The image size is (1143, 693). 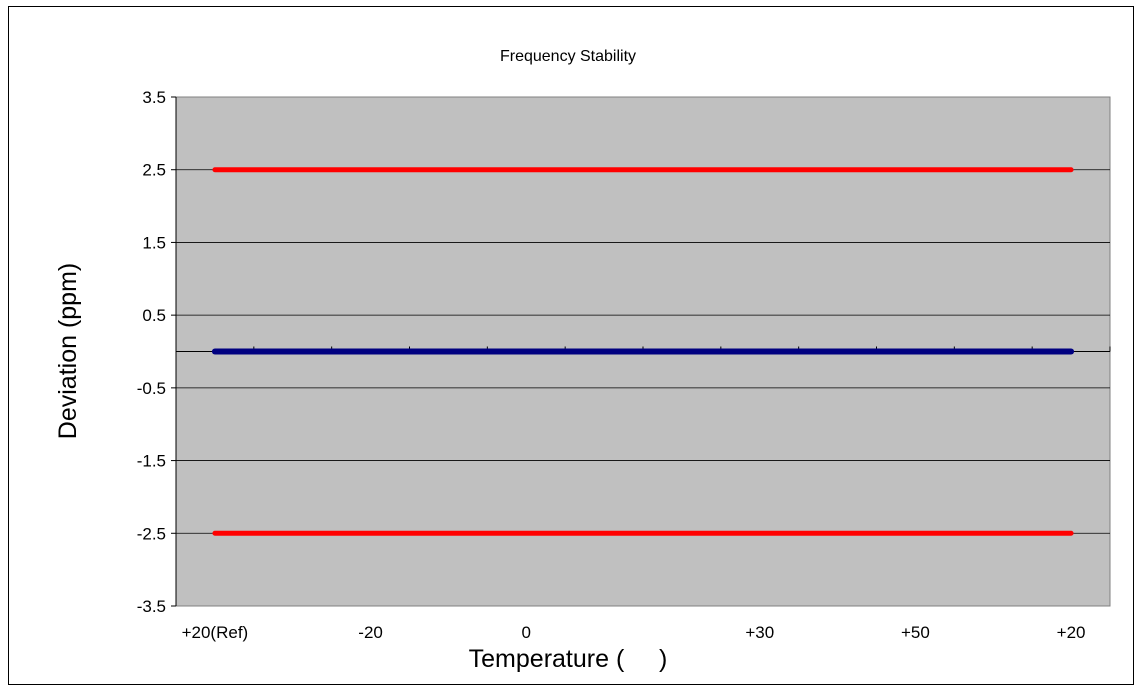 What do you see at coordinates (157, 352) in the screenshot?
I see `y-axis-ticks: 3.5 2.5 1.5 0.5 -0.5 -1.5 -2.5 -3.5` at bounding box center [157, 352].